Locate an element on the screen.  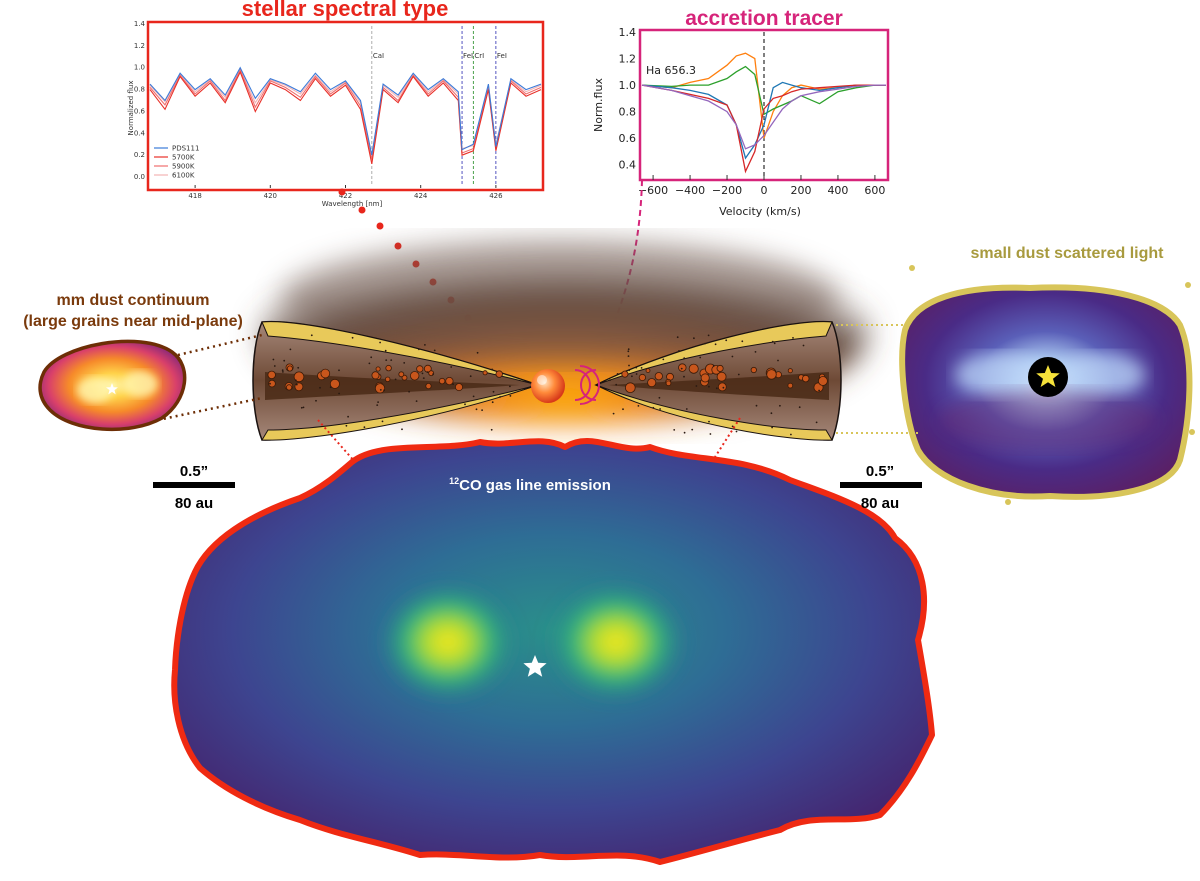
co-title: 12CO gas line emission is located at coordinates (530, 485).